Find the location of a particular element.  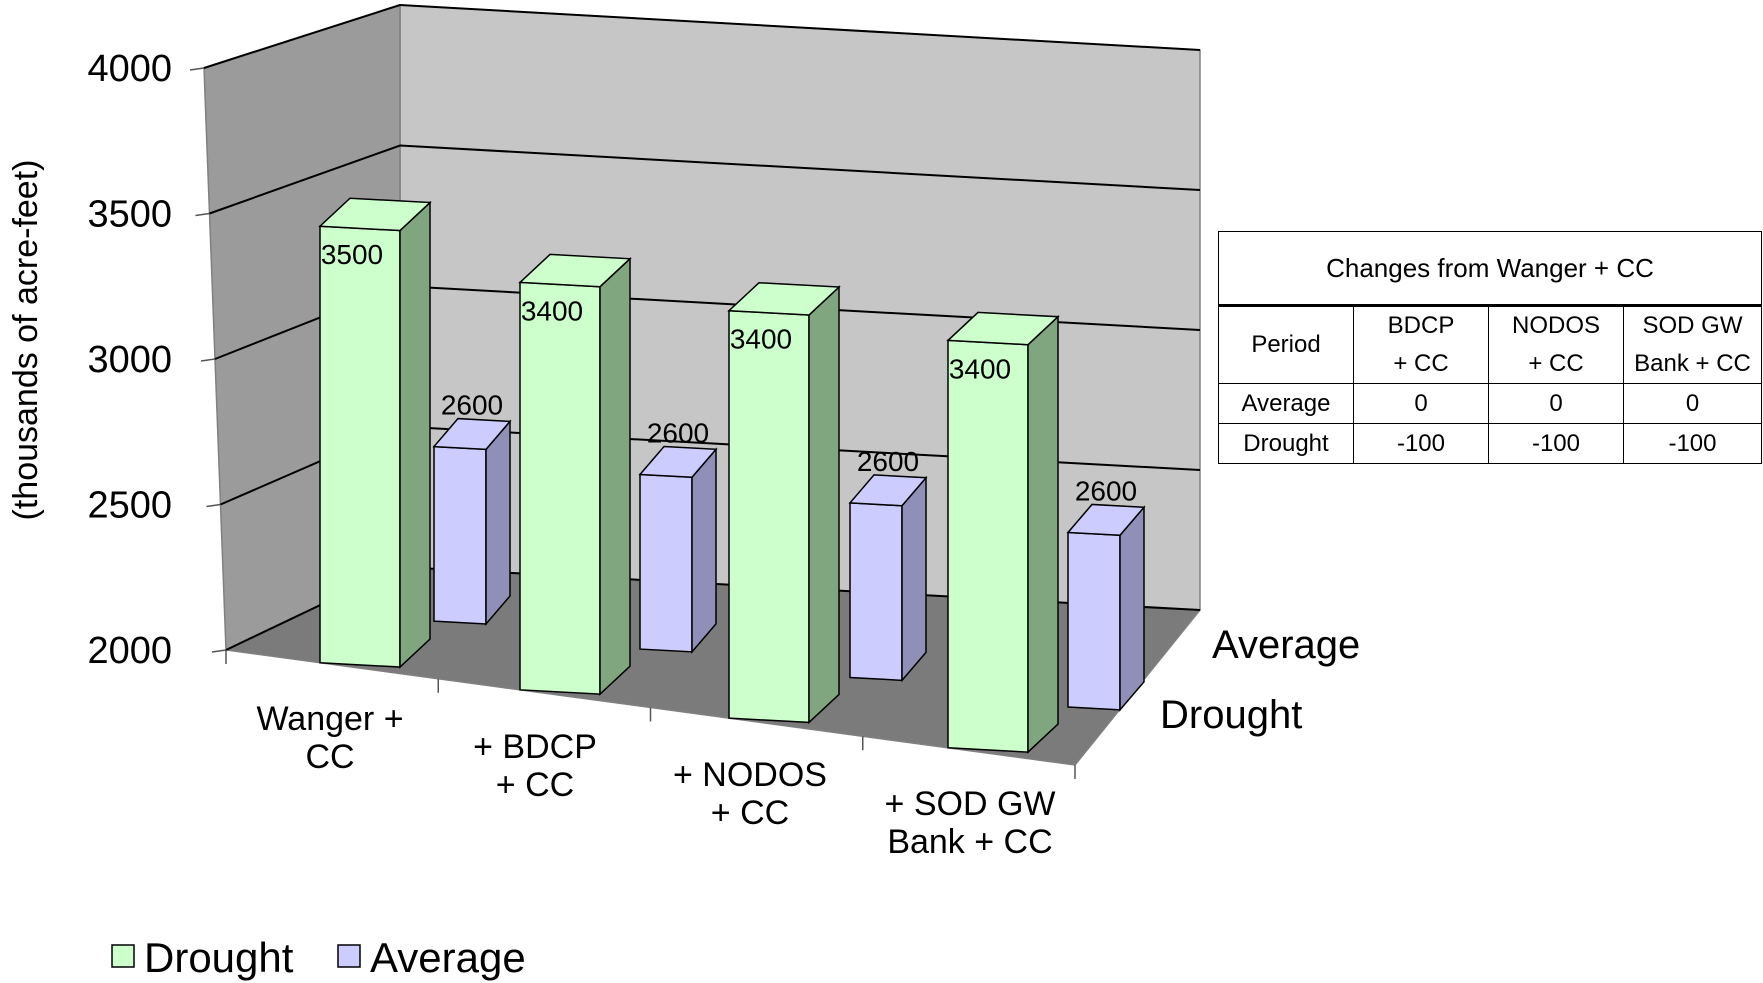

legend-item-average: Average is located at coordinates (431, 957).